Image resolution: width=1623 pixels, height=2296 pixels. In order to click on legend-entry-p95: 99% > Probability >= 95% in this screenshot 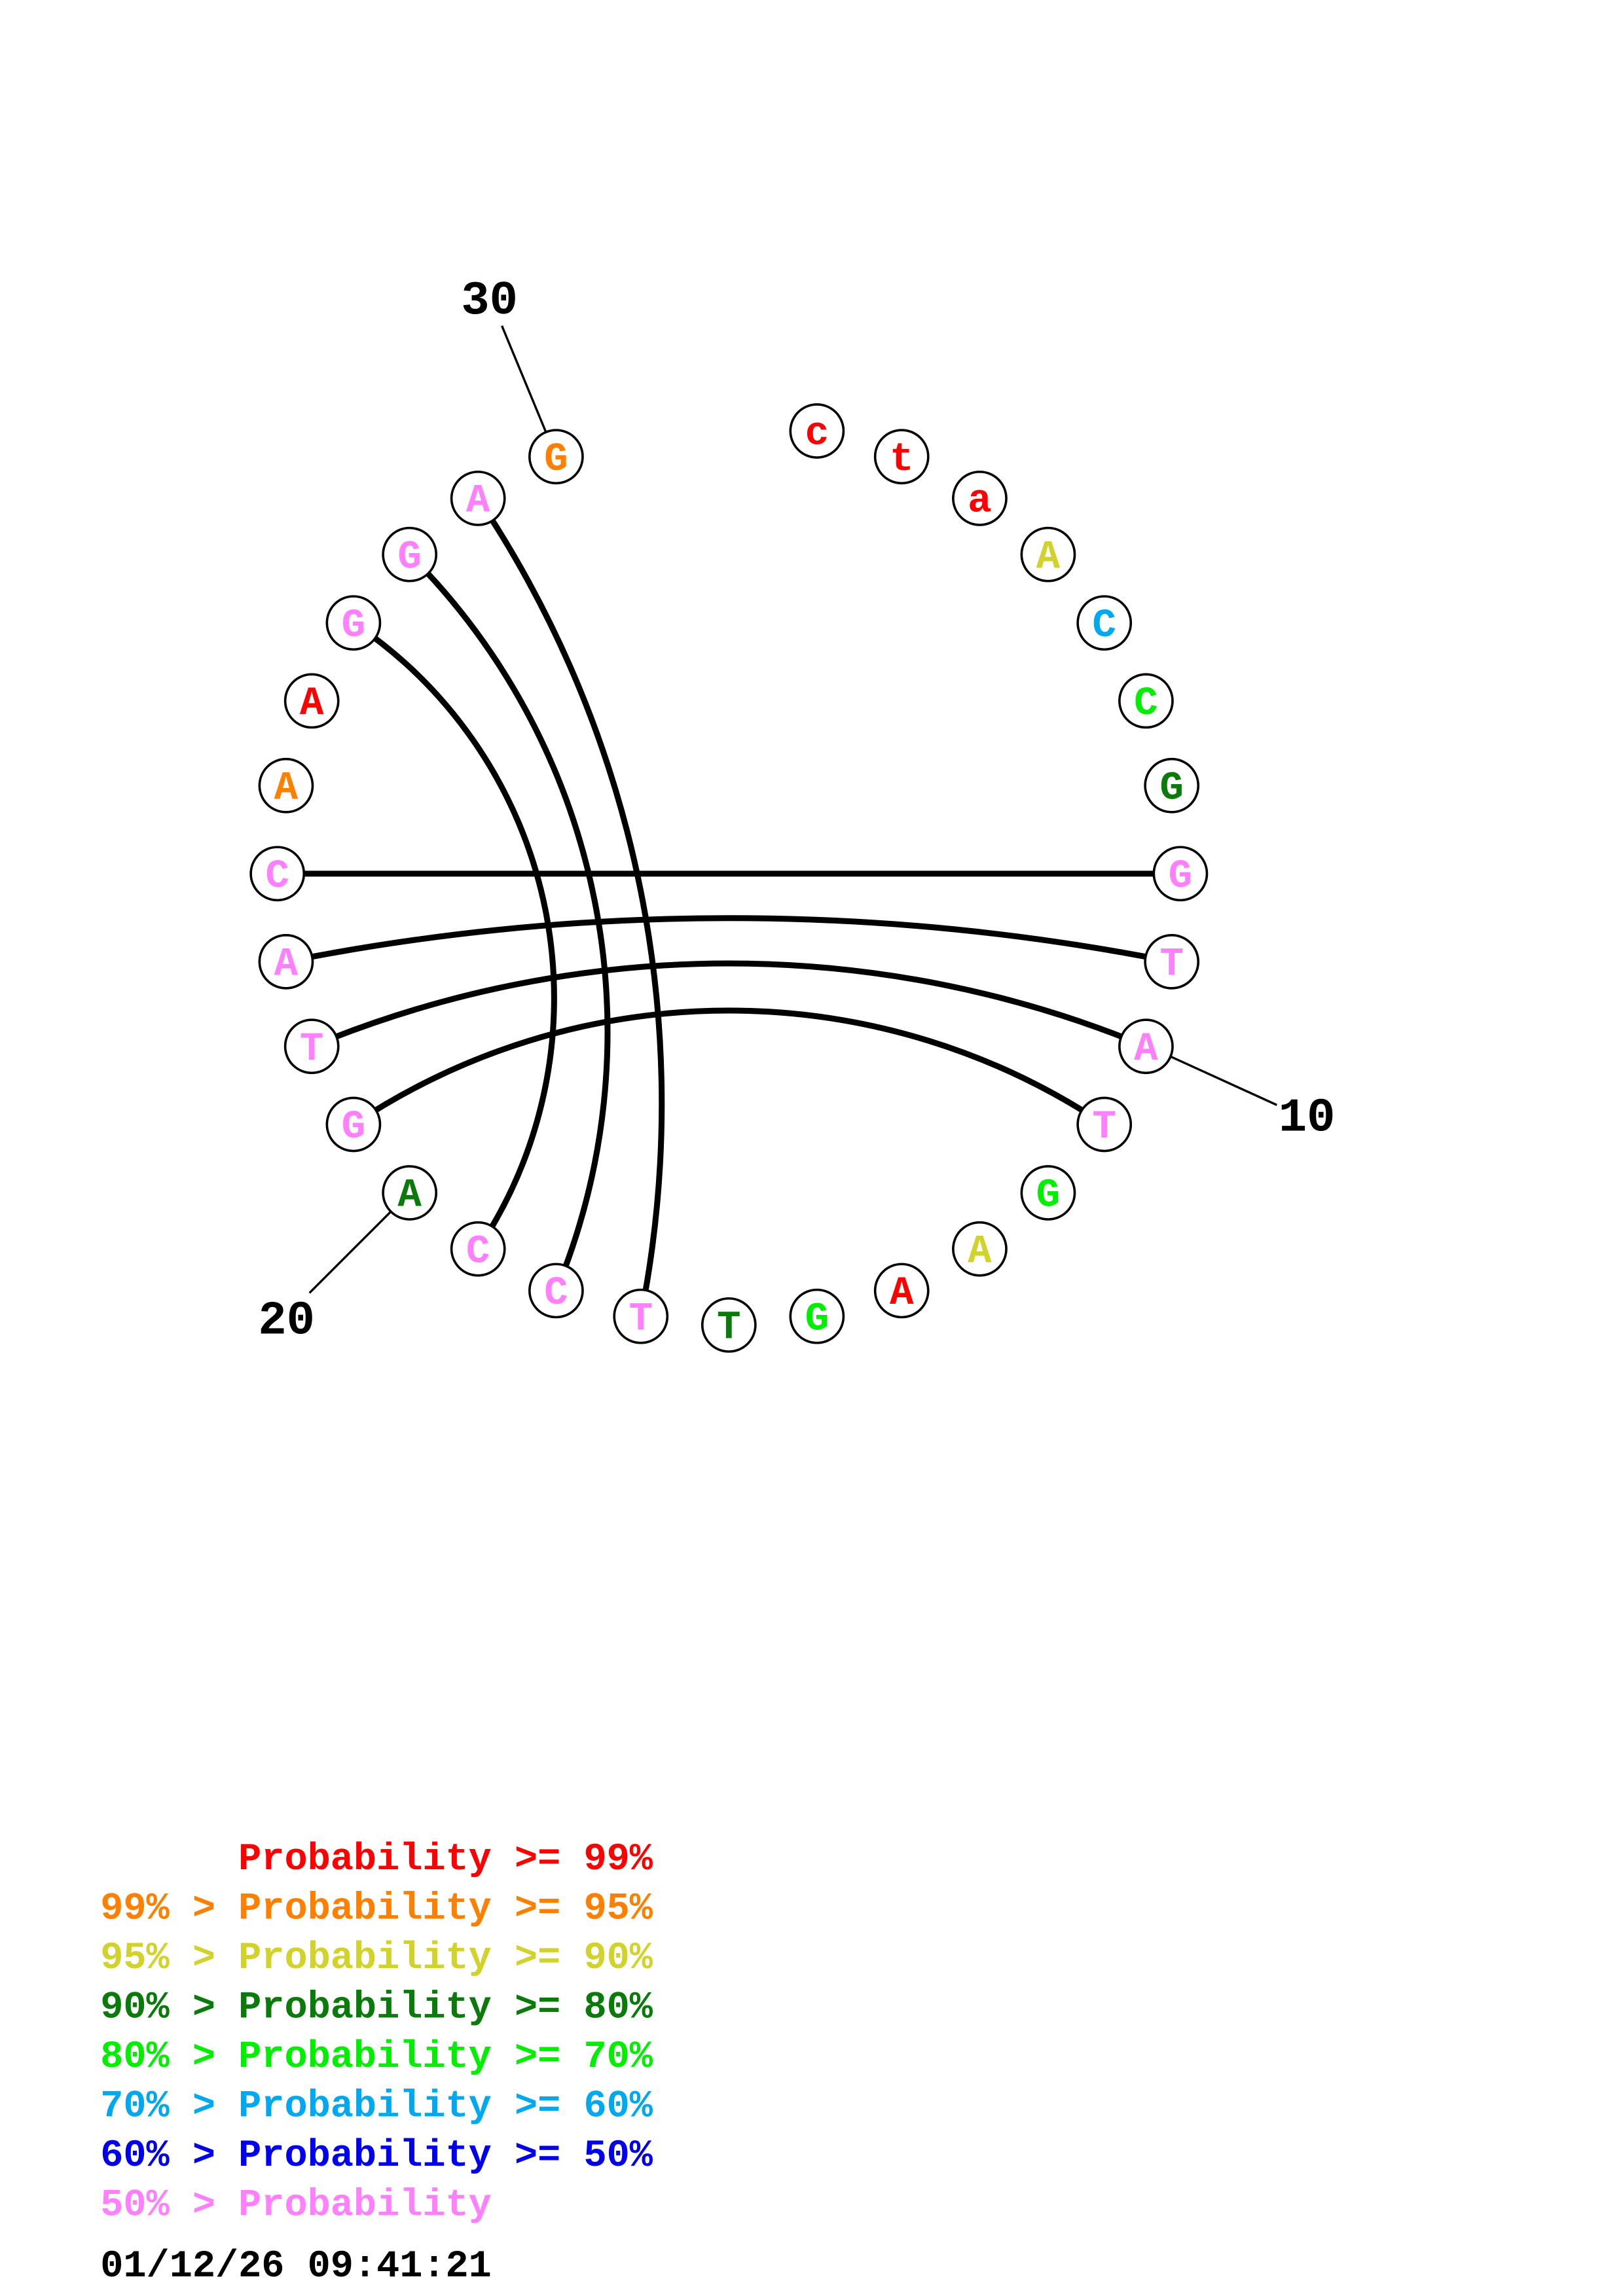, I will do `click(376, 1909)`.